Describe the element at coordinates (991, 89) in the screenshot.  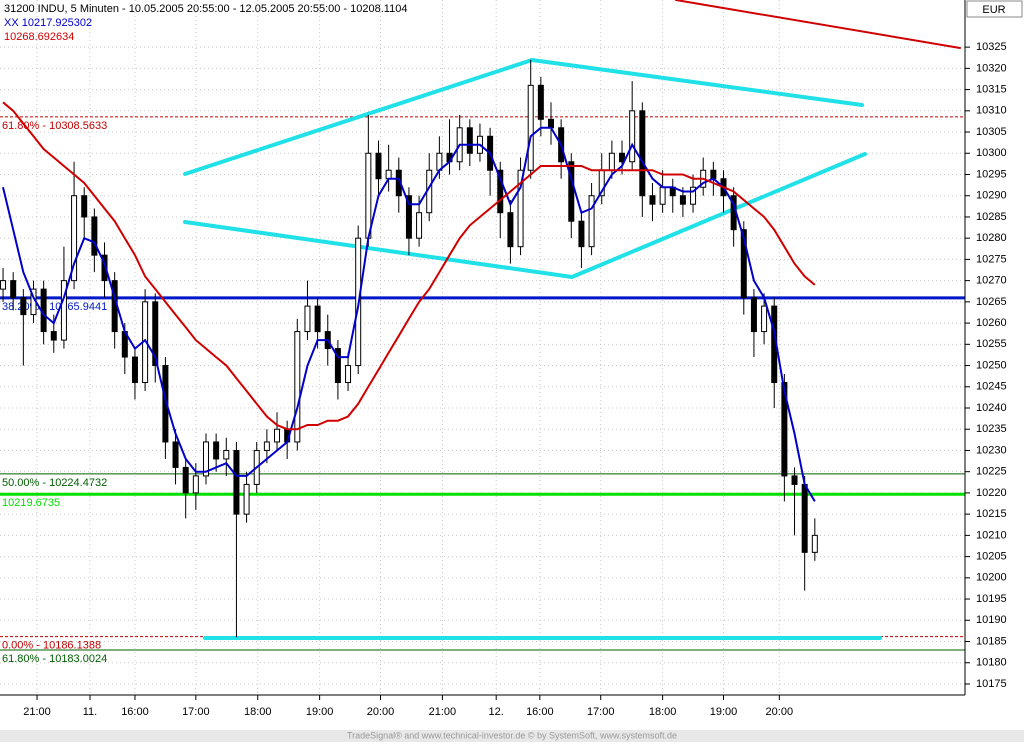
I see `y-tick-label: 10315` at that location.